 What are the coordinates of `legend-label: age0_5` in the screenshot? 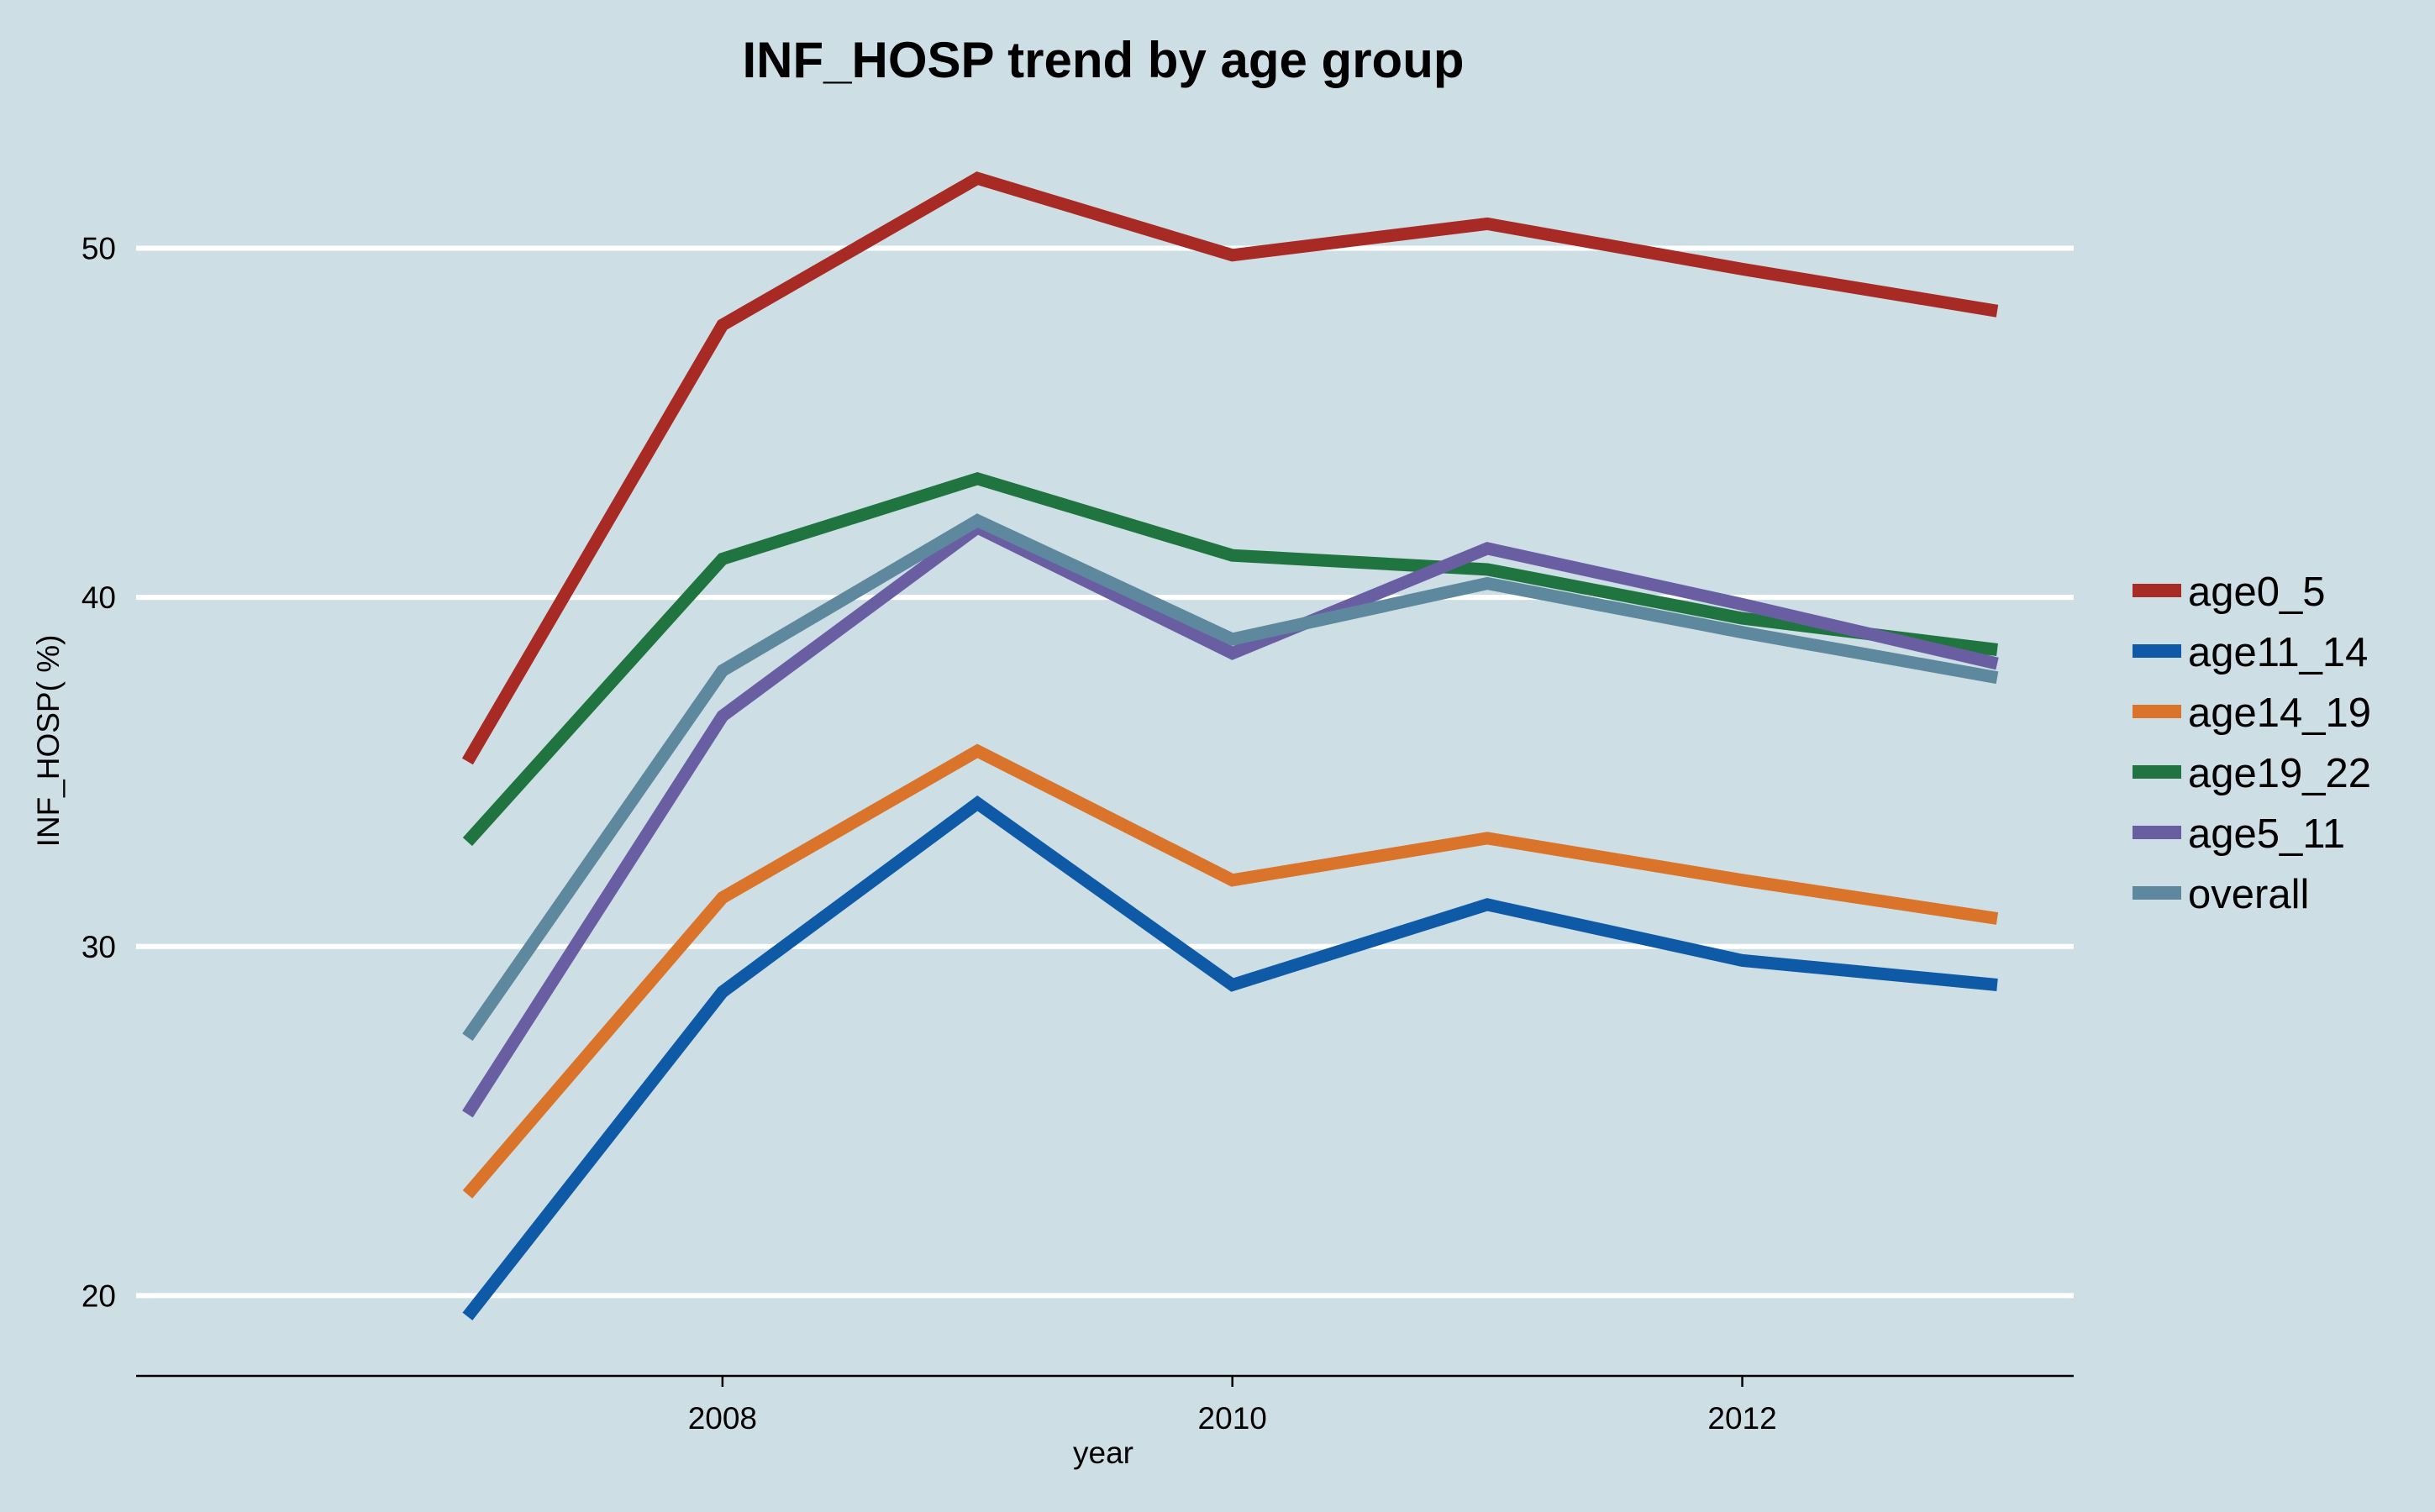 It's located at (2257, 592).